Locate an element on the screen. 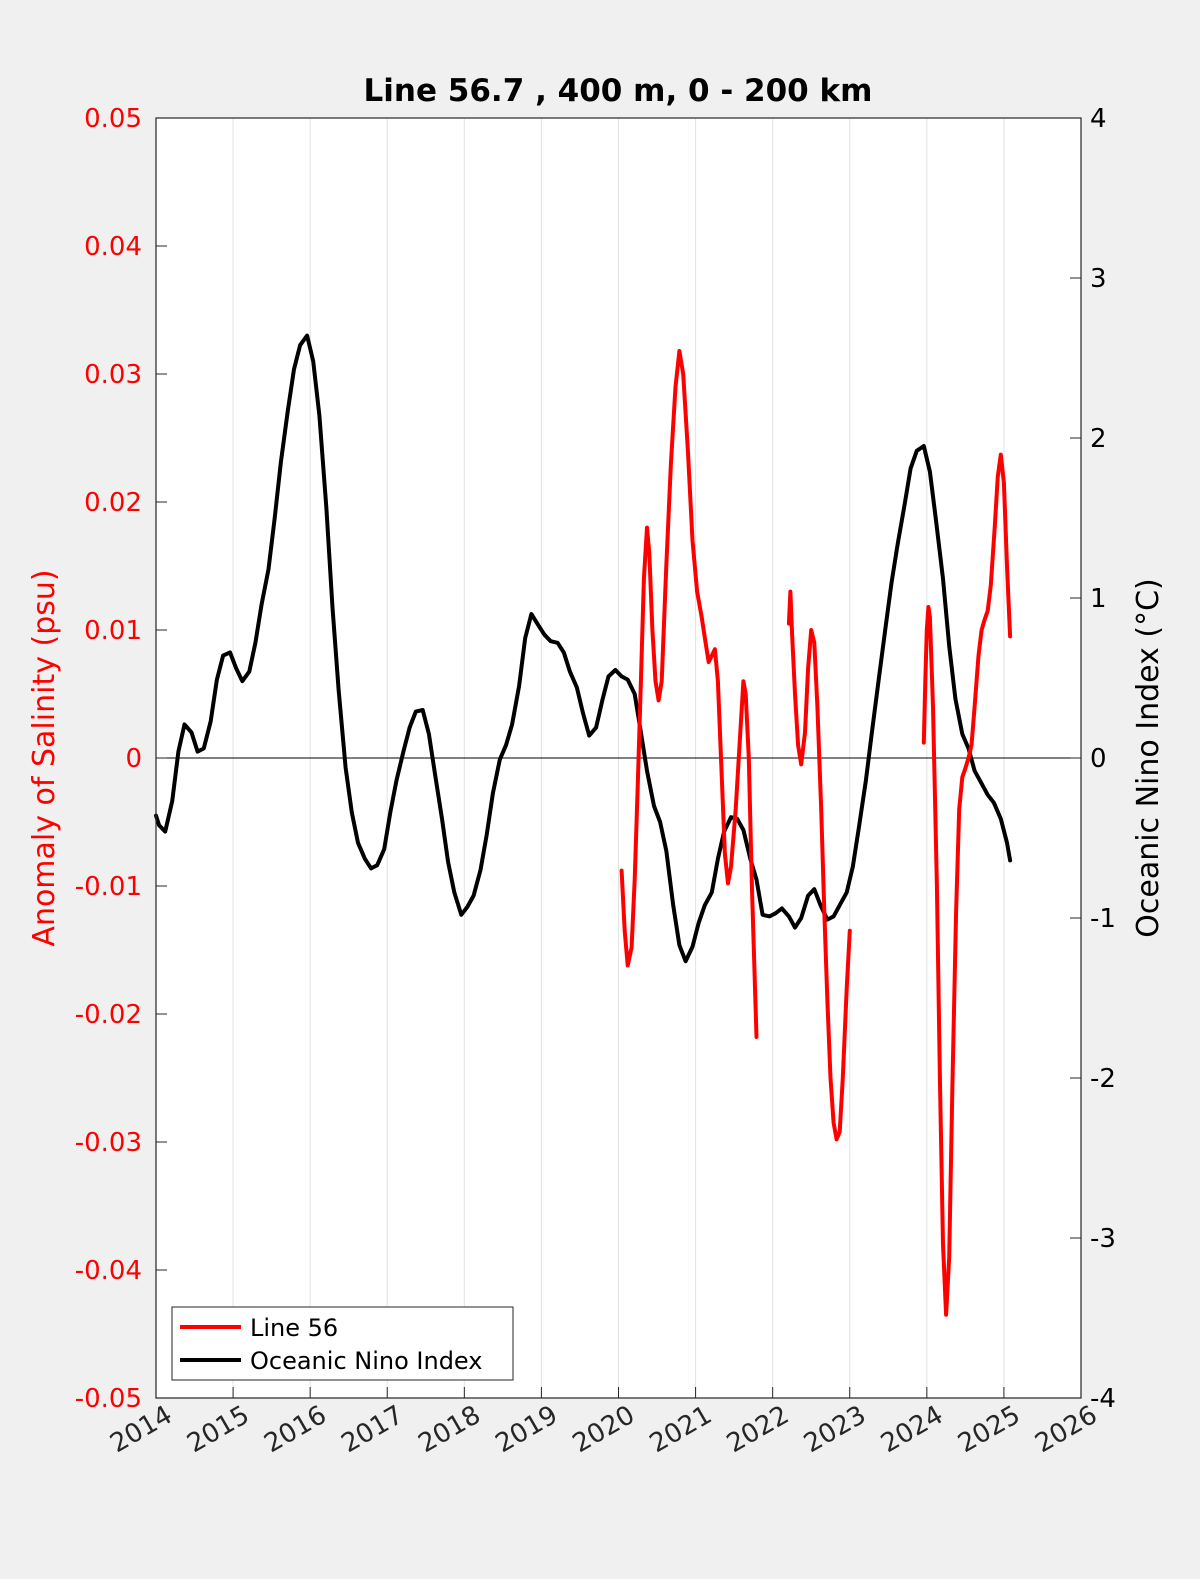 Image resolution: width=1200 pixels, height=1579 pixels. right-tick-label: 3 is located at coordinates (1098, 279).